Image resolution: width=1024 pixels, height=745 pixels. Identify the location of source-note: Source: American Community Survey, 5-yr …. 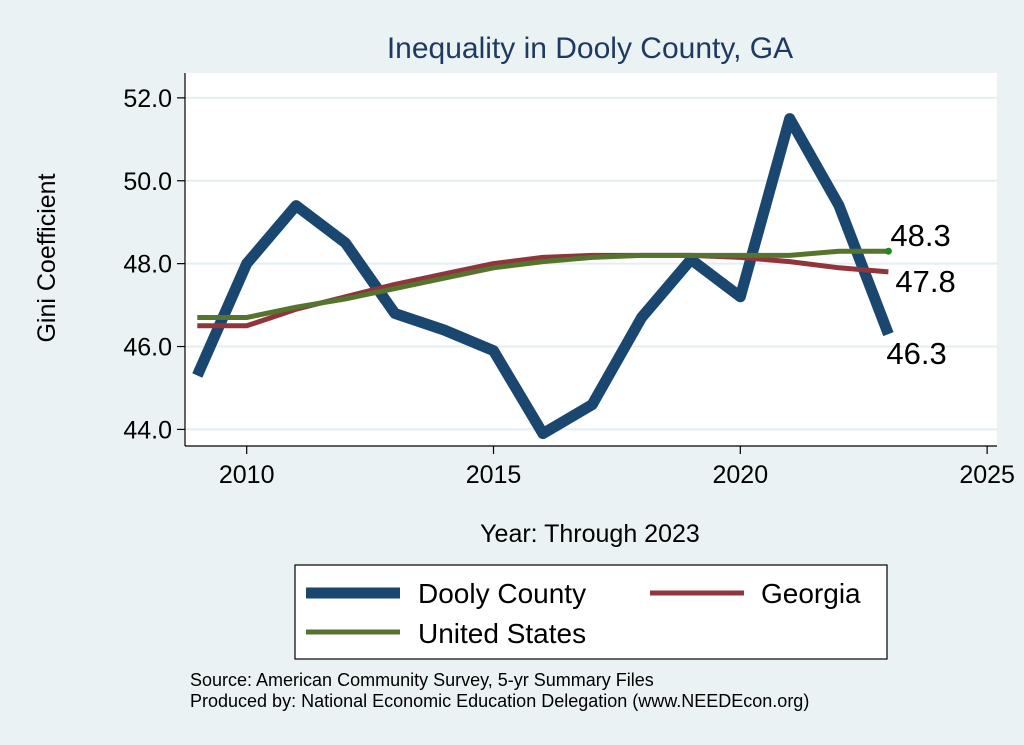
(499, 691).